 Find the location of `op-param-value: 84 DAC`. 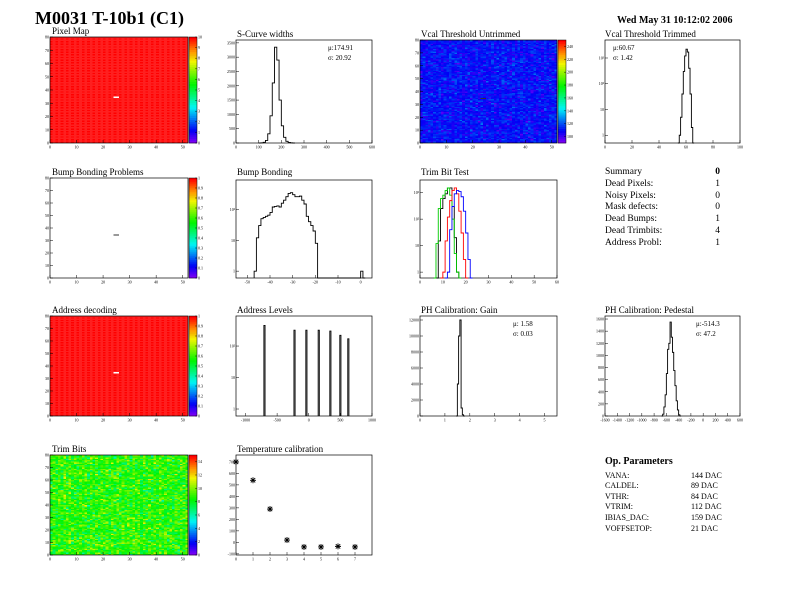

op-param-value: 84 DAC is located at coordinates (704, 496).